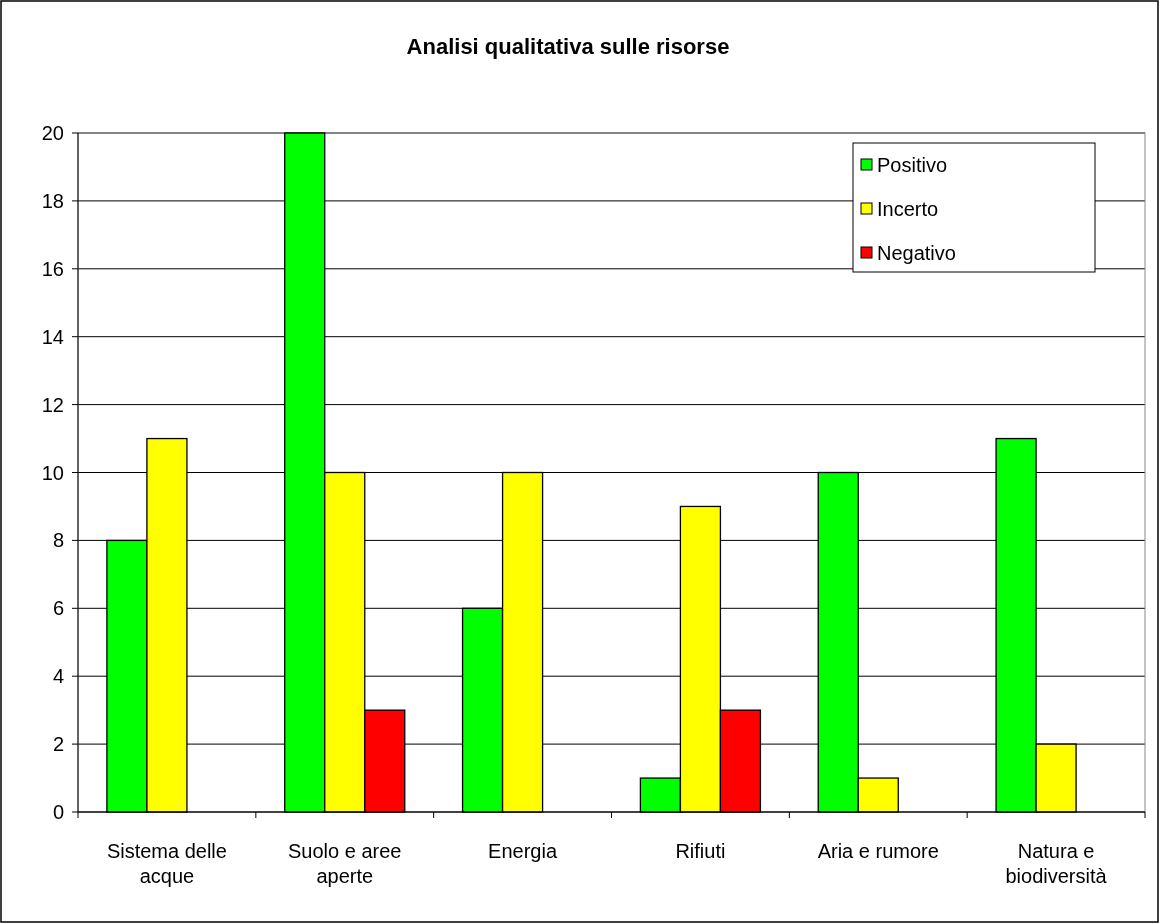 Image resolution: width=1160 pixels, height=924 pixels. What do you see at coordinates (58, 608) in the screenshot?
I see `y-tick-label: 6` at bounding box center [58, 608].